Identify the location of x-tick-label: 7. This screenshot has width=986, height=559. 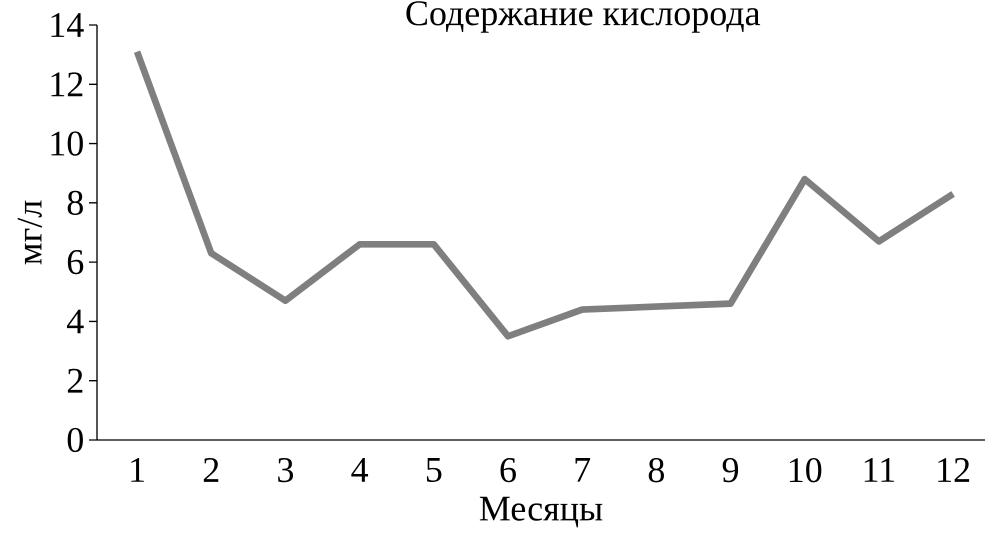
(583, 470).